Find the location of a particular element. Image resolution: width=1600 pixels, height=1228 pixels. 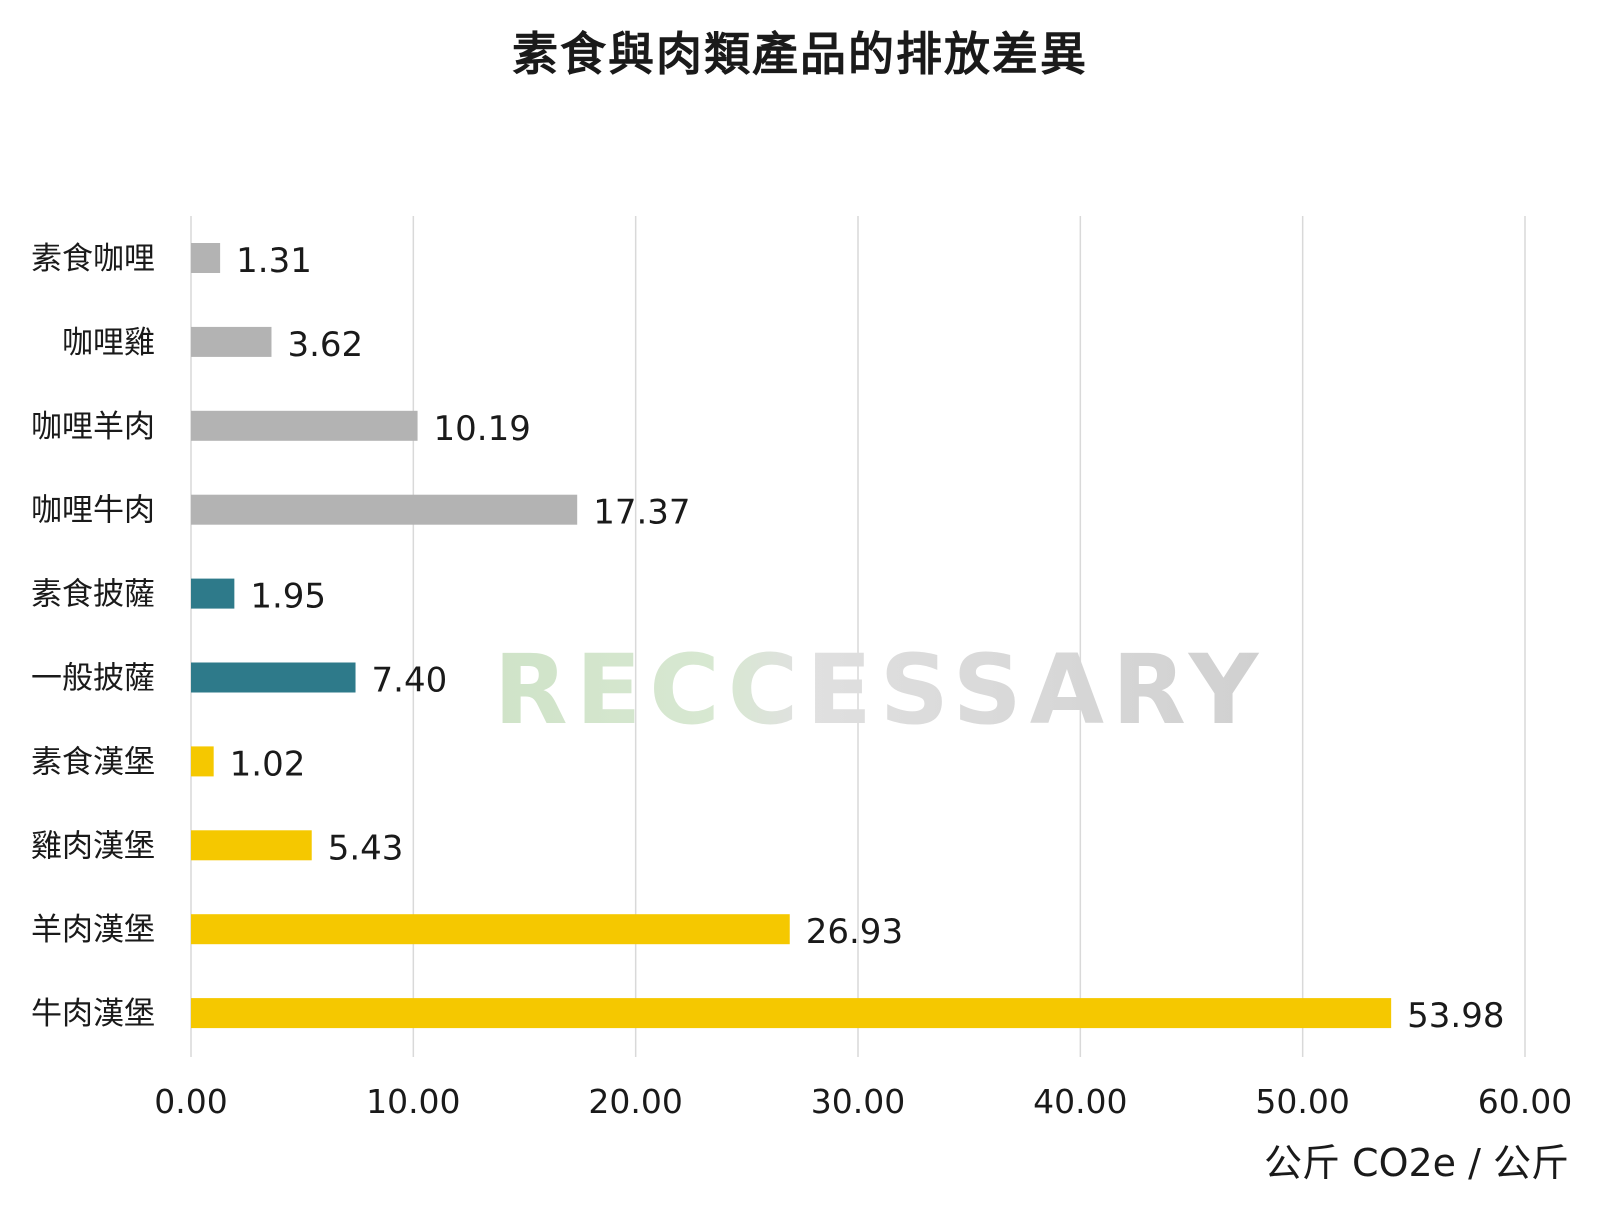

value-label: 1.31 is located at coordinates (274, 261).